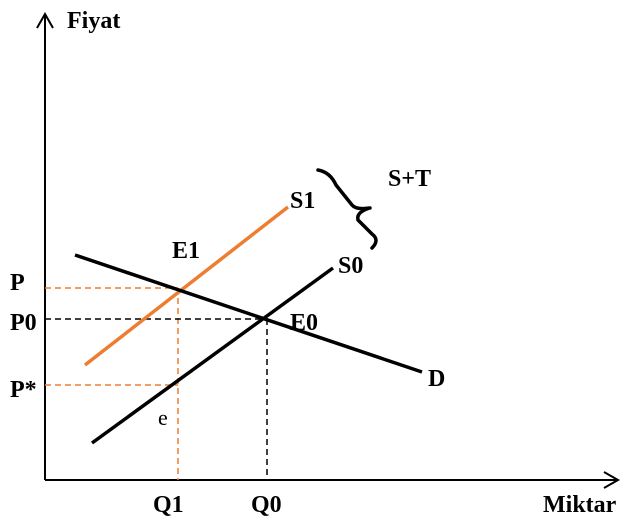 The height and width of the screenshot is (529, 643). Describe the element at coordinates (168, 505) in the screenshot. I see `quantity-q1-label: Q1` at that location.